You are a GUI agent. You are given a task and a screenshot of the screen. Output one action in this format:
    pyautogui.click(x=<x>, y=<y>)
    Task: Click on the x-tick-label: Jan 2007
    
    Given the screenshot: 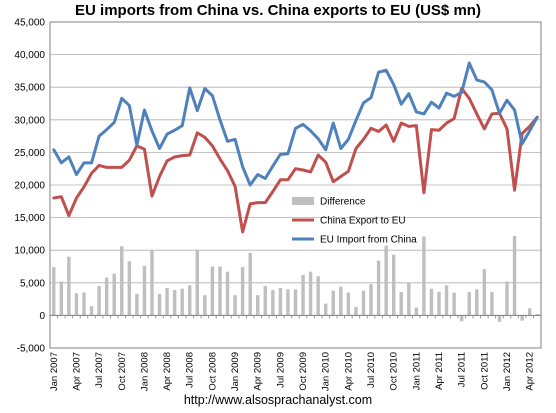 What is the action you would take?
    pyautogui.click(x=54, y=371)
    